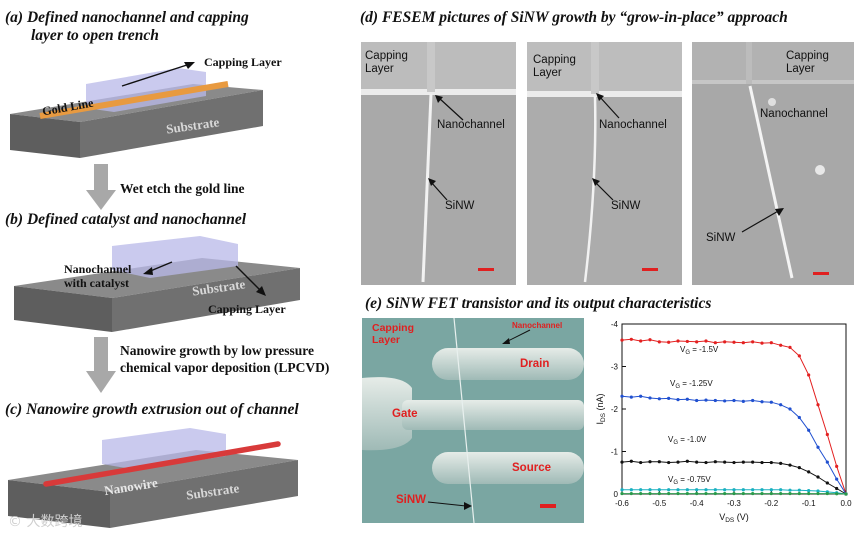 Image resolution: width=867 pixels, height=541 pixels. I want to click on panel-a-capping-arrow, so click(158, 74).